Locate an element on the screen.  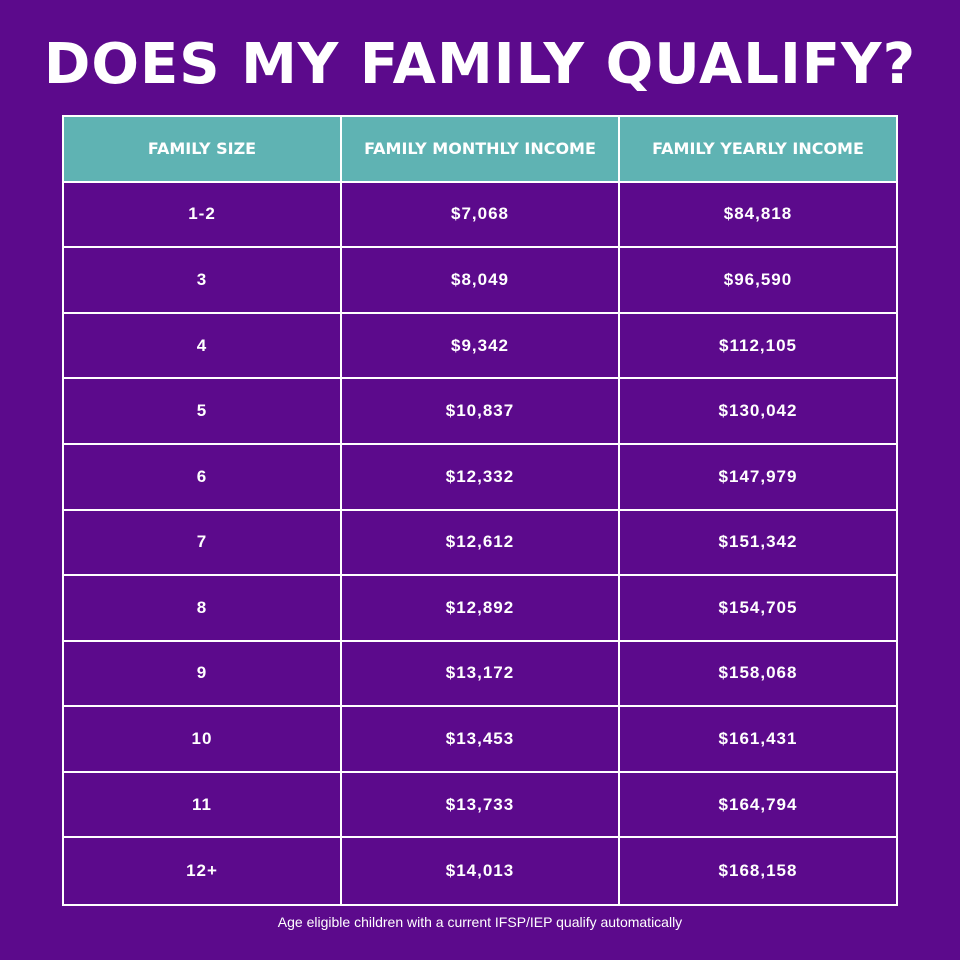
header-family-size: FAMILY SIZE is located at coordinates (203, 150).